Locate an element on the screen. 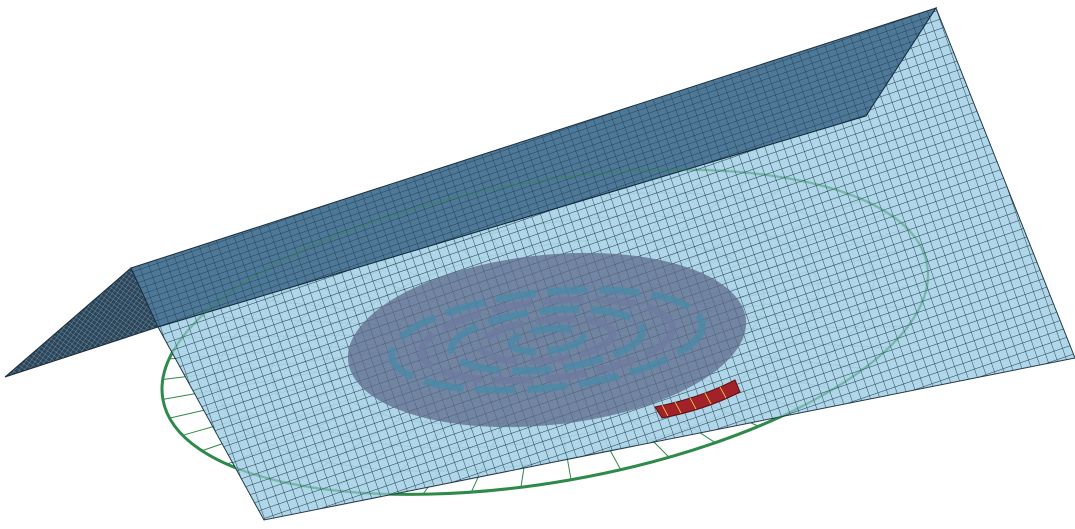  impression-ring is located at coordinates (547, 340).